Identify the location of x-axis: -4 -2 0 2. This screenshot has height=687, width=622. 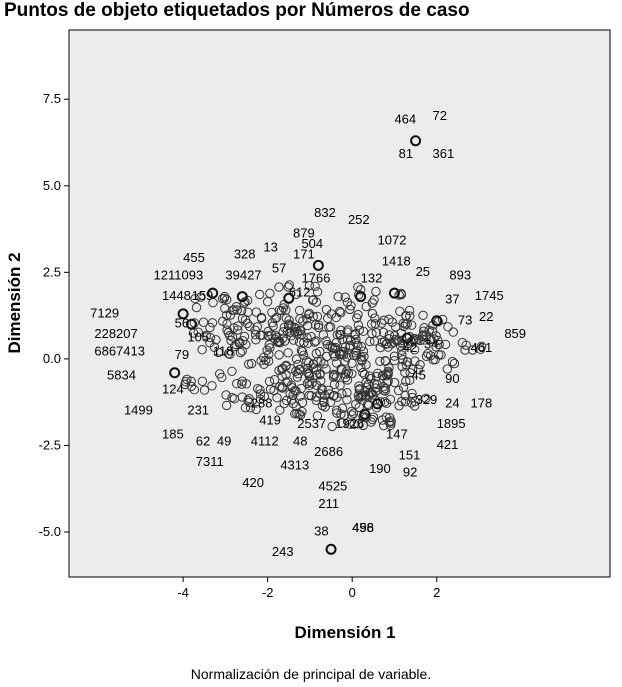
(308, 588).